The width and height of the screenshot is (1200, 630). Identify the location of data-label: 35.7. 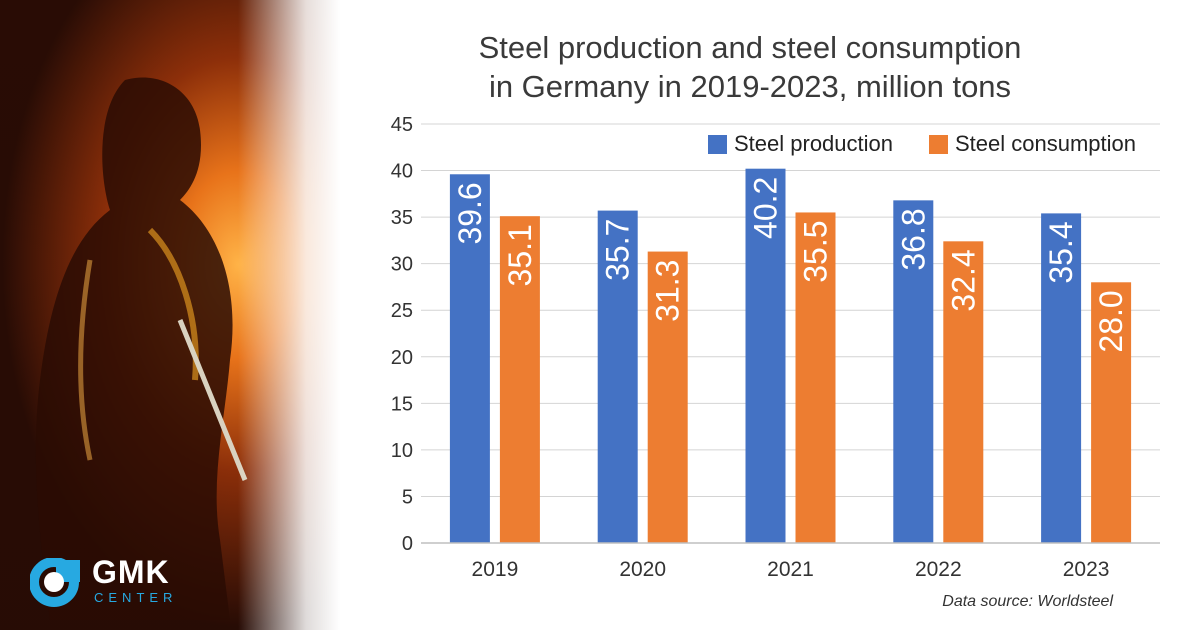
(618, 250).